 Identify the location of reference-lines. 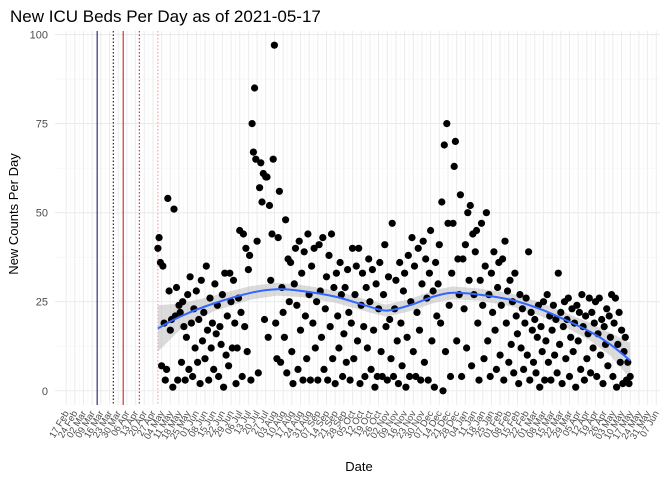
(127, 218).